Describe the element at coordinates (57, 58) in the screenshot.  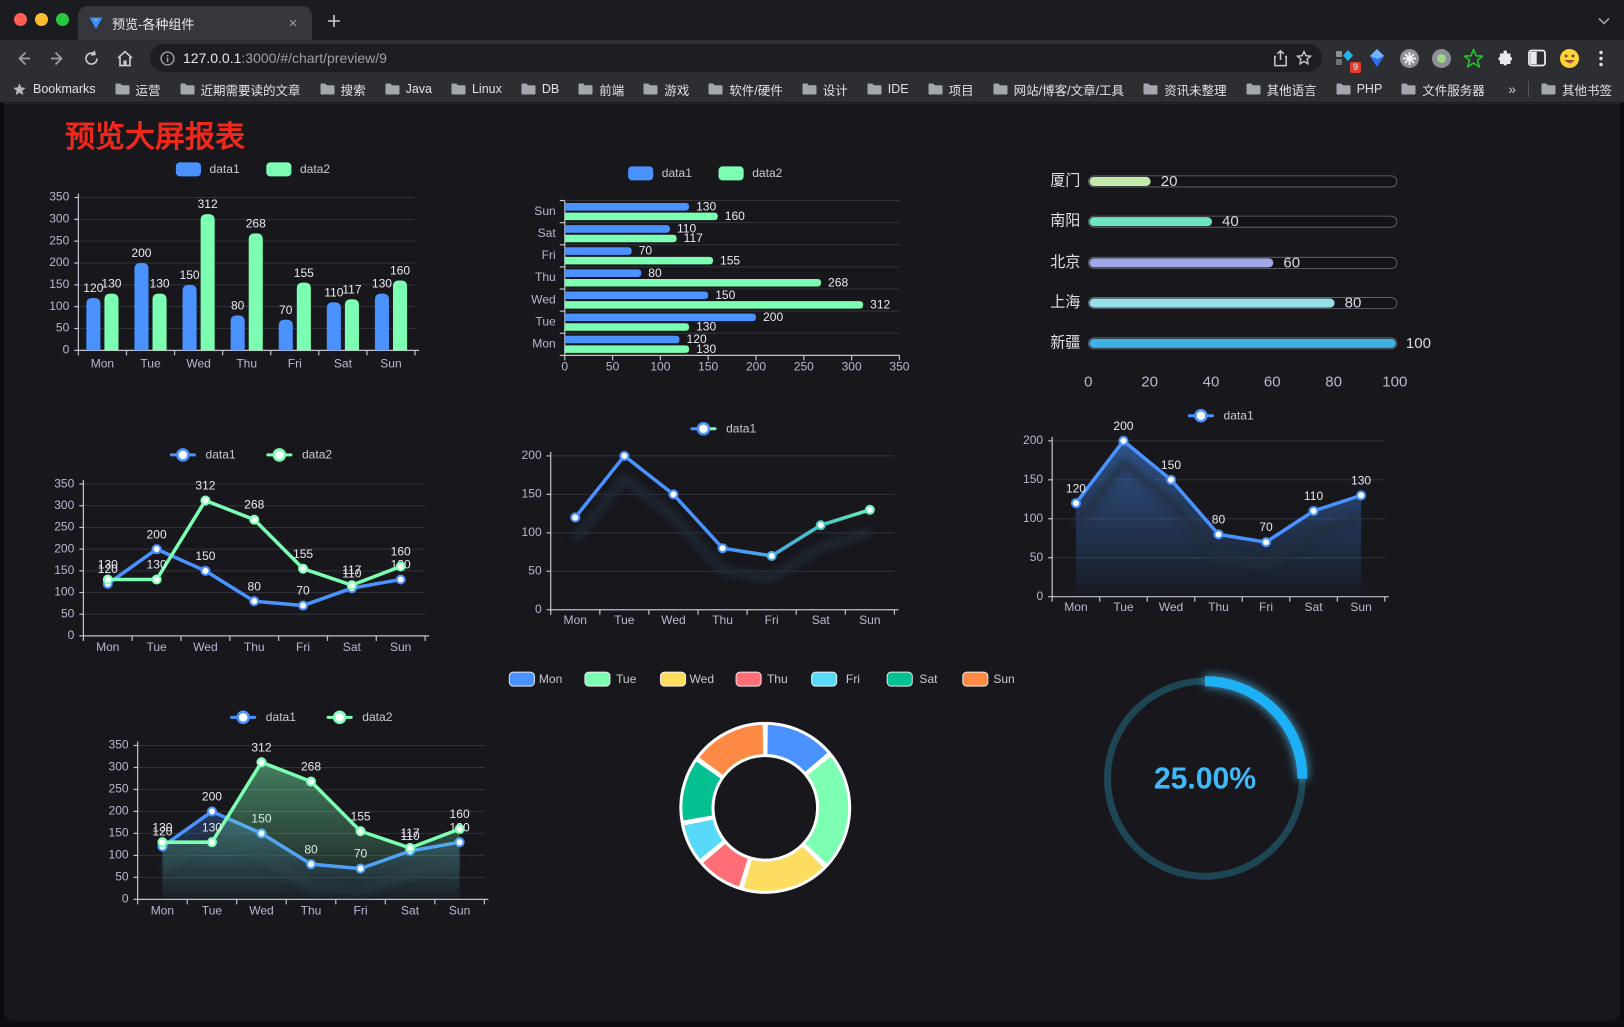
I see `forward-button` at that location.